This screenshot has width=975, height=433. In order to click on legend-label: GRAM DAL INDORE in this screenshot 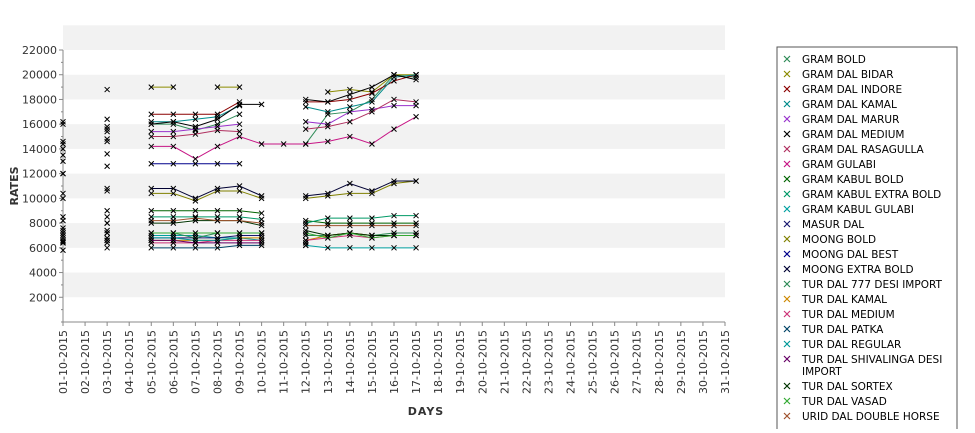, I will do `click(852, 90)`.